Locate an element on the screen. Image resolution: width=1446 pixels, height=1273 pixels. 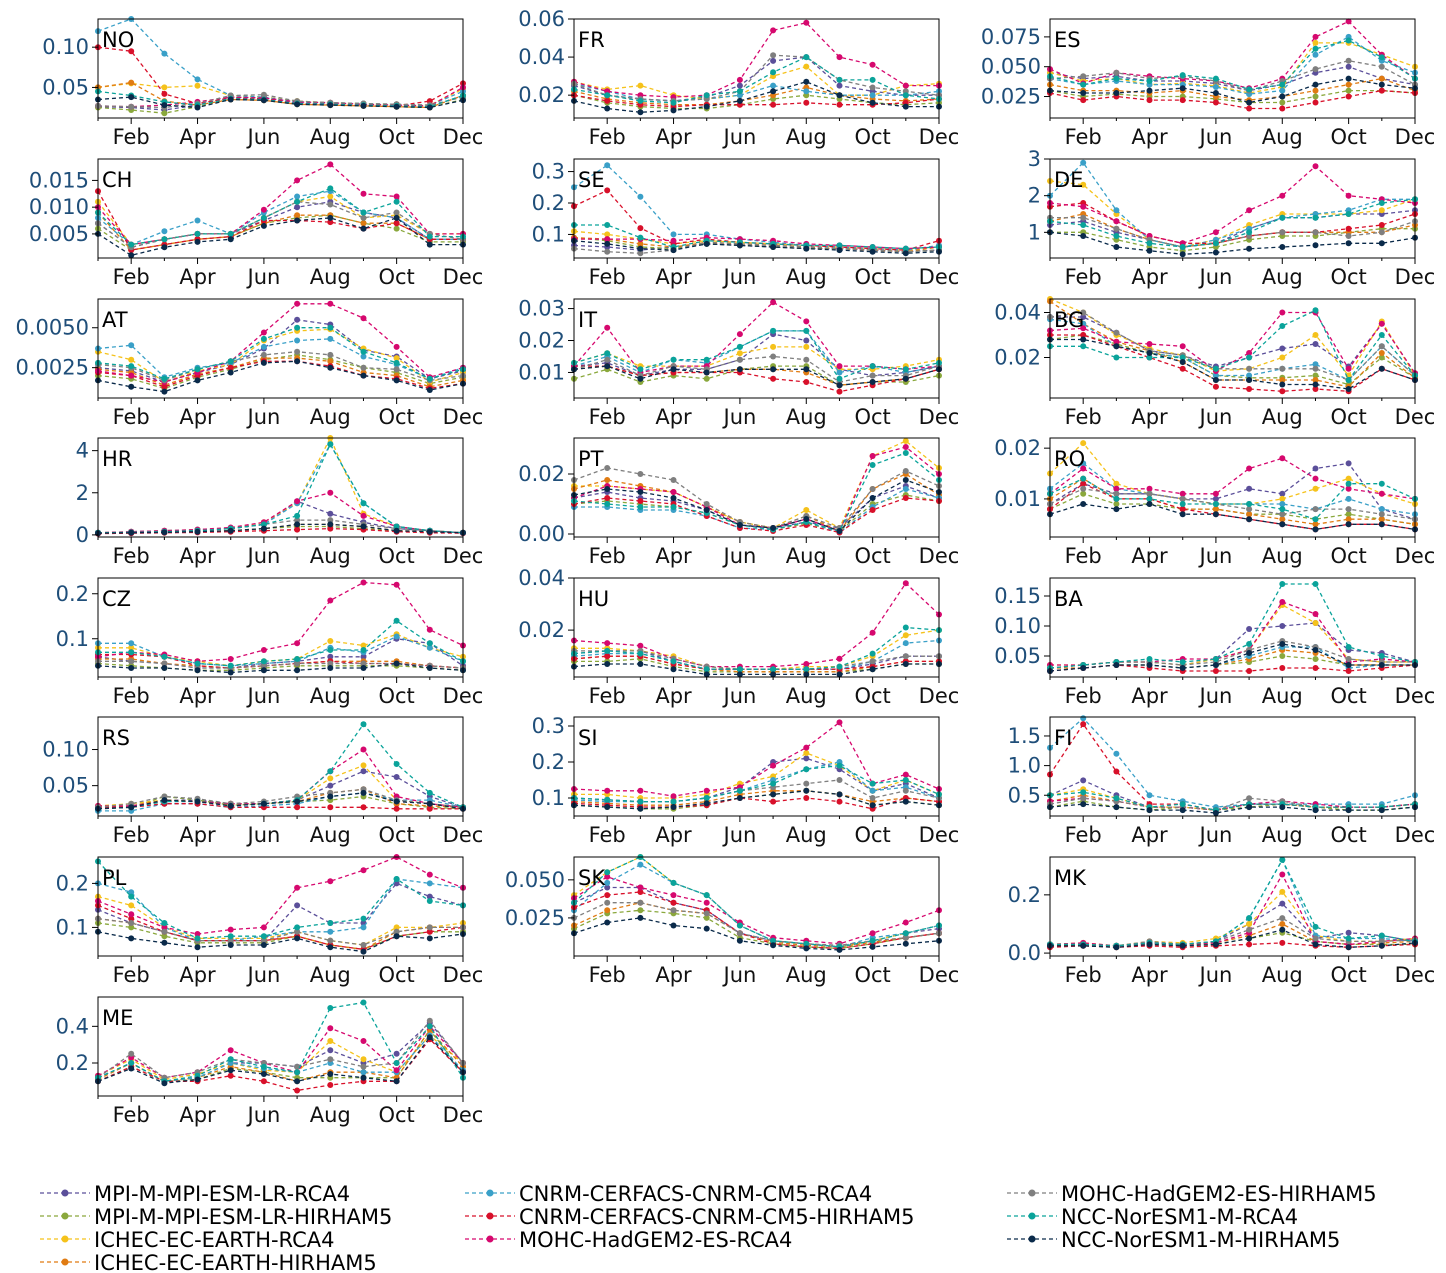
legend-item: ICHEC-EC-EARTH-HIRHAM5 is located at coordinates (208, 1262).